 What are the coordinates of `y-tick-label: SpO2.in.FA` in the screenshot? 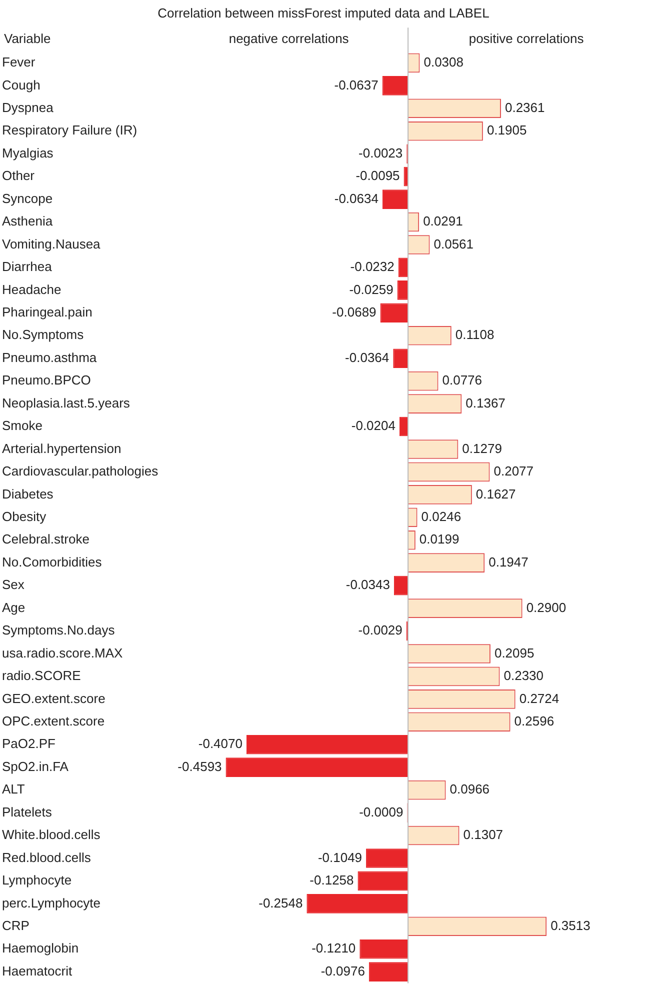 It's located at (35, 766).